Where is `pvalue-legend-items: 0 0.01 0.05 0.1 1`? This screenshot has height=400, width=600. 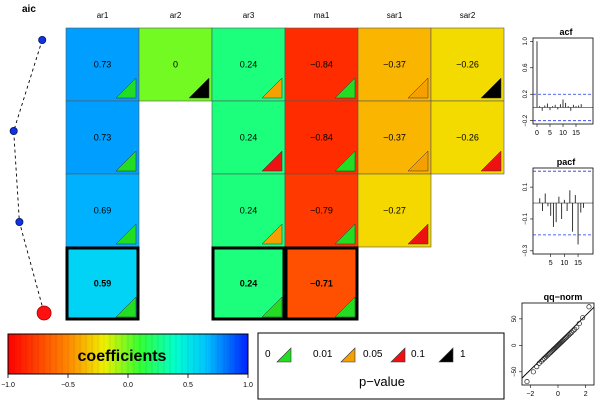 pvalue-legend-items: 0 0.01 0.05 0.1 1 is located at coordinates (365, 355).